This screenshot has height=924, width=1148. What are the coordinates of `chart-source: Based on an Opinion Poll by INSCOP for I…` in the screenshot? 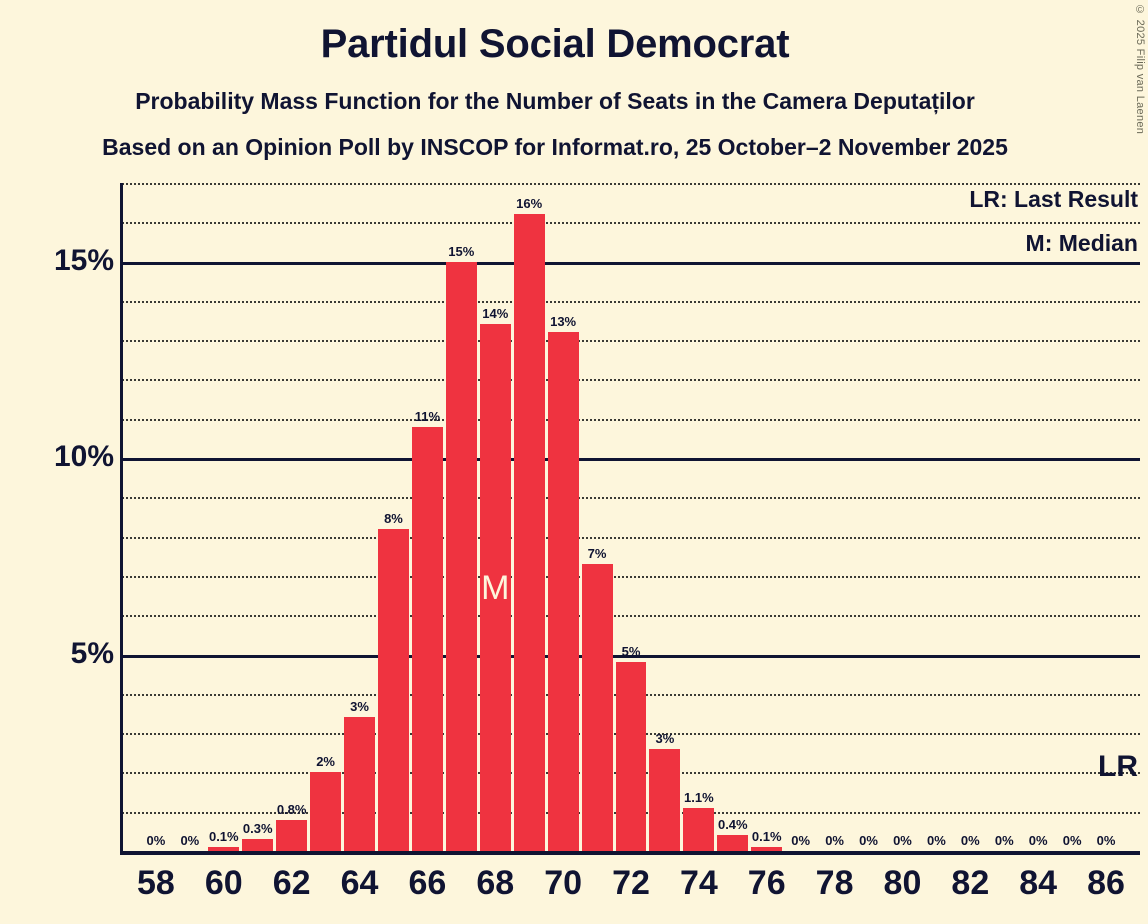 It's located at (555, 147).